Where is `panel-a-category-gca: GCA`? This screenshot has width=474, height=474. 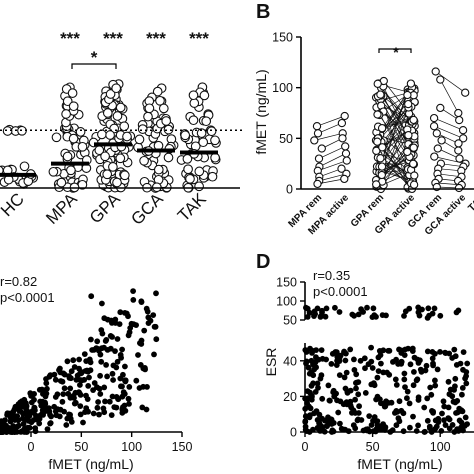
panel-a-category-gca: GCA is located at coordinates (147, 209).